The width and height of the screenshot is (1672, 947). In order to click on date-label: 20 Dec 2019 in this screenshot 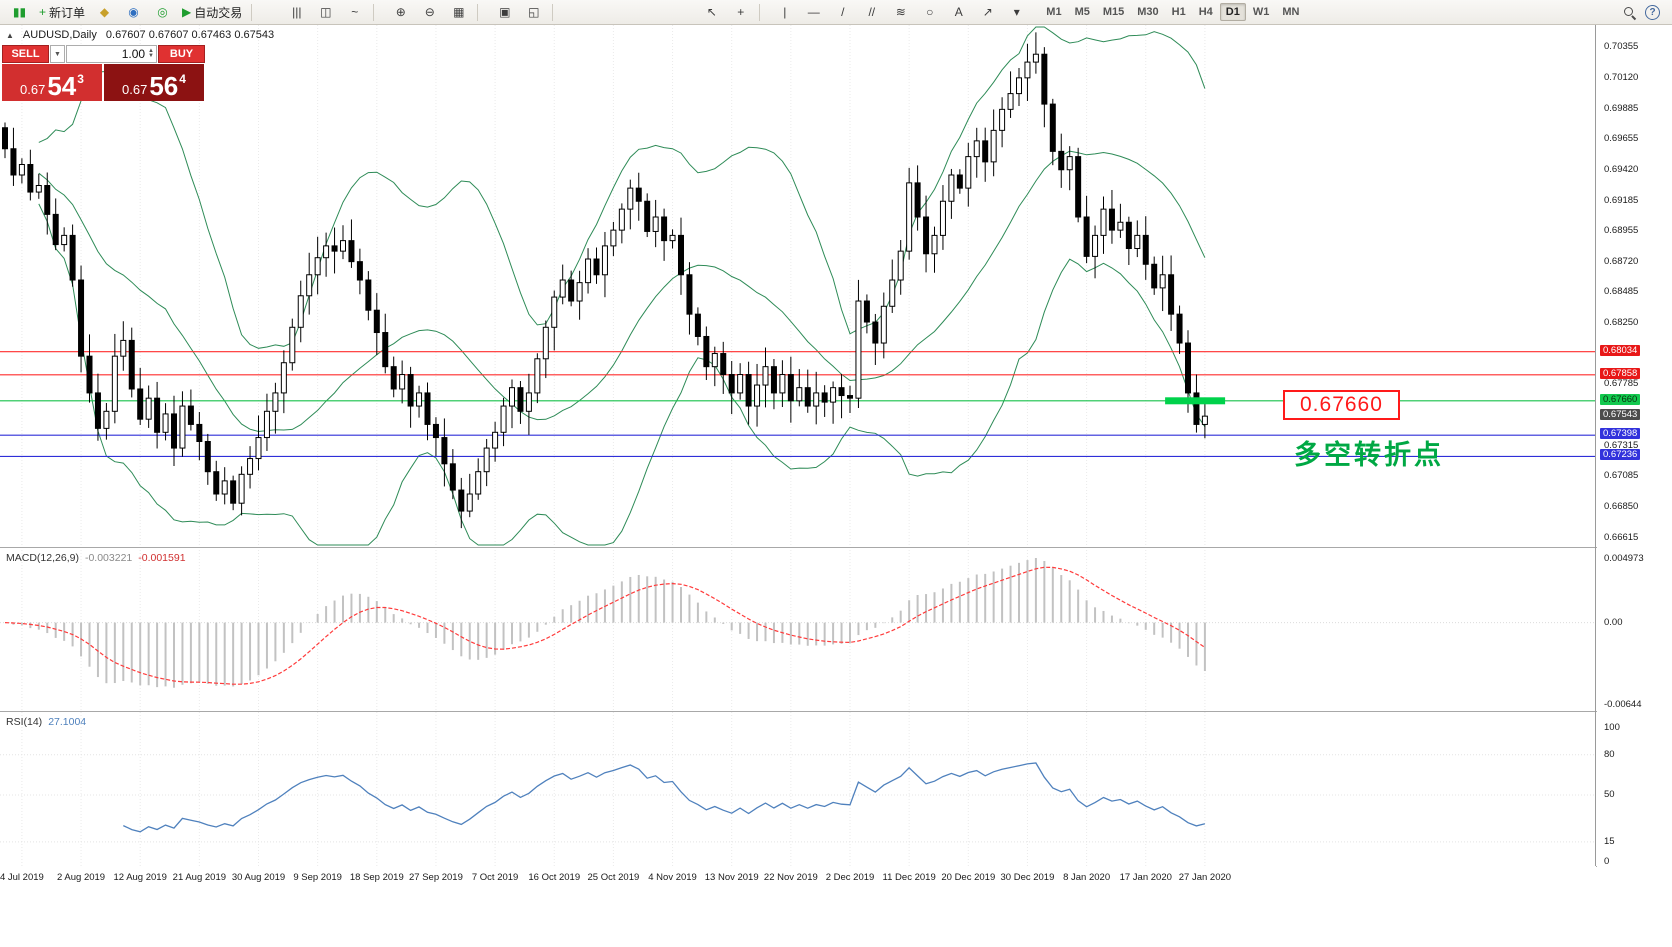, I will do `click(968, 877)`.